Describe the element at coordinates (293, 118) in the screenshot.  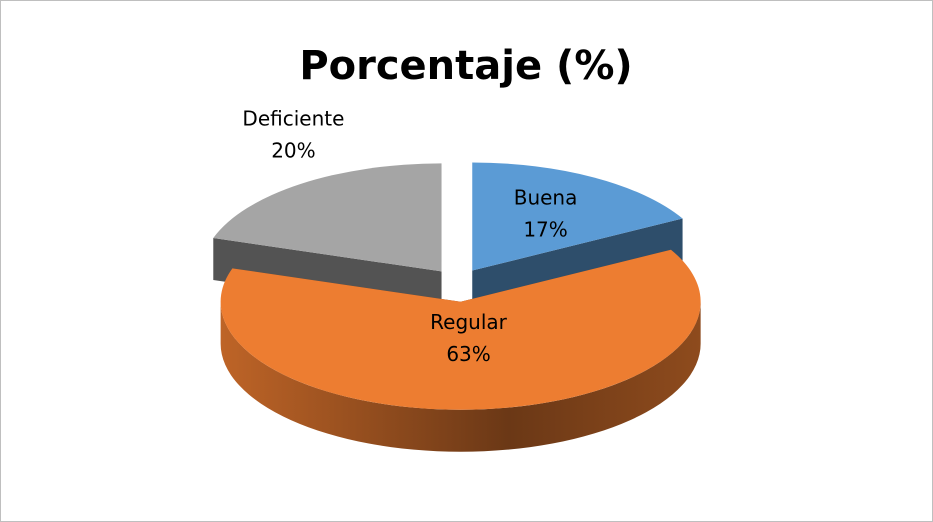
I see `data-label-name: Deficiente` at that location.